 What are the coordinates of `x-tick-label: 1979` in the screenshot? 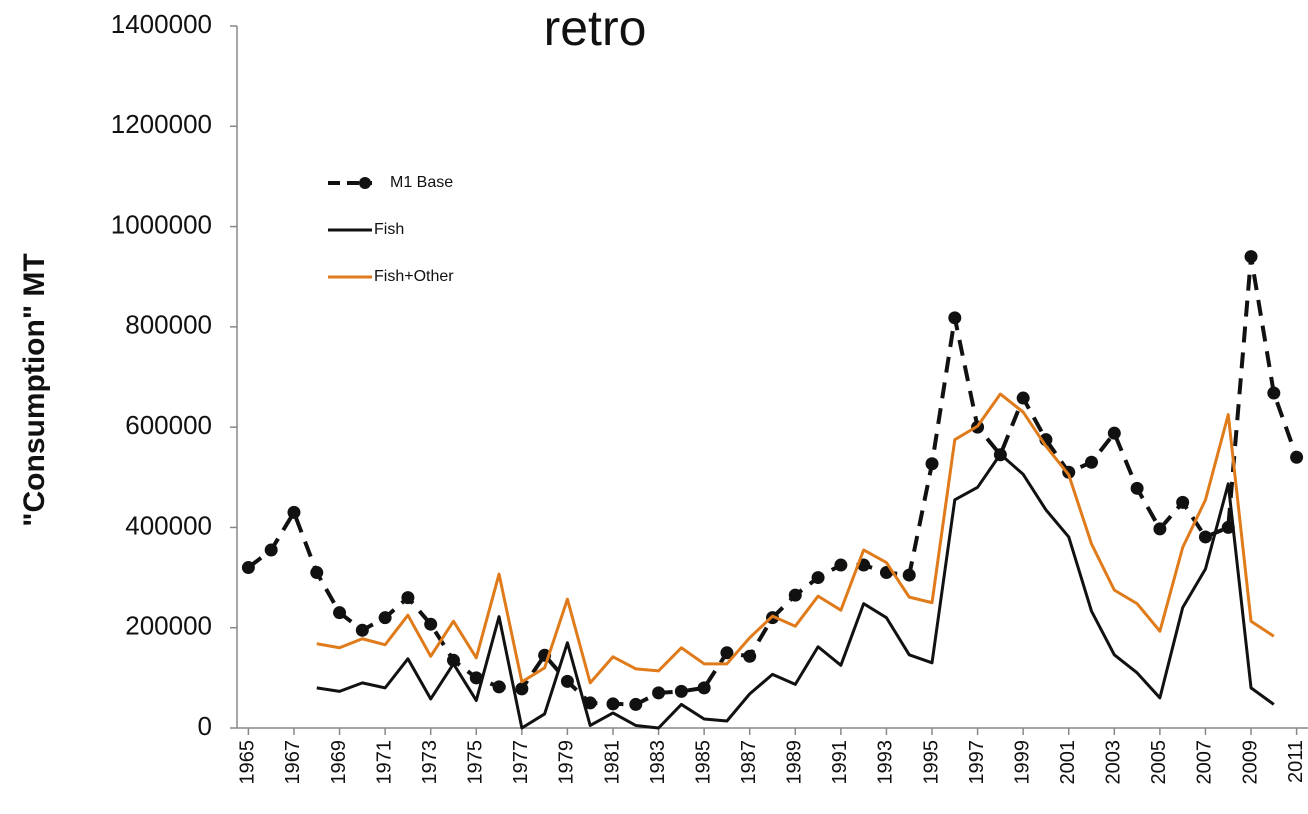 It's located at (567, 762).